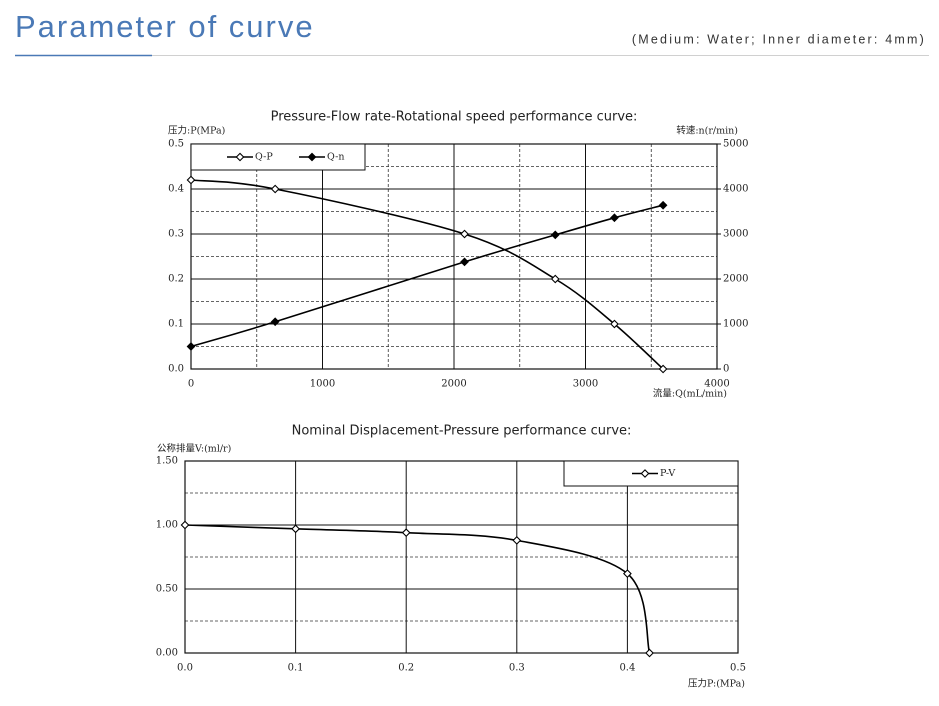 The width and height of the screenshot is (939, 706). I want to click on y2-tick-label: 5000, so click(735, 144).